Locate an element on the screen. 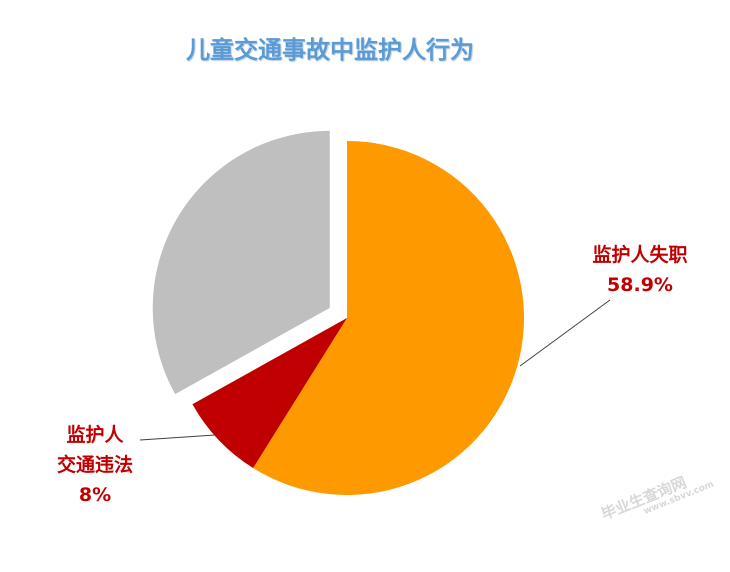 This screenshot has height=572, width=730. slice-label-main-line1: 监护人失职 is located at coordinates (640, 255).